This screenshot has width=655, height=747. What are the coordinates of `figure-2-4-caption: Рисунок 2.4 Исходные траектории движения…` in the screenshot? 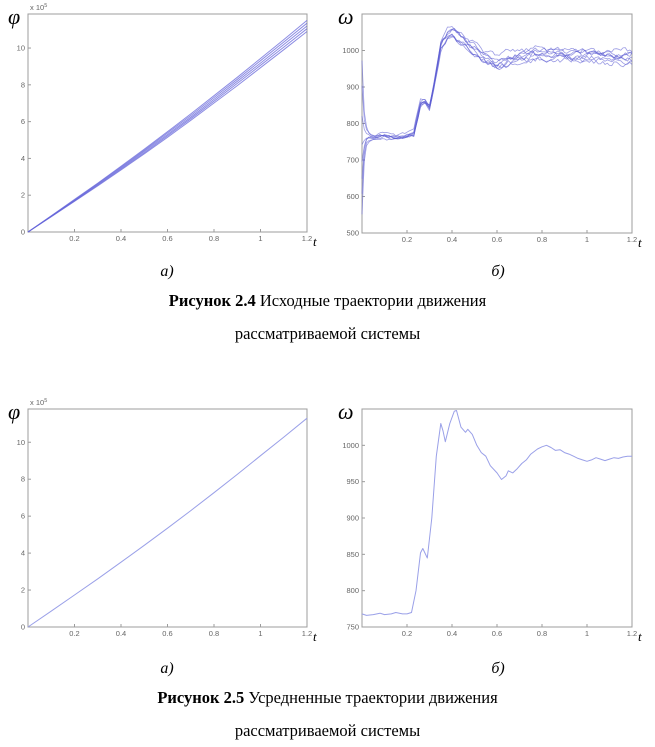 It's located at (327, 317).